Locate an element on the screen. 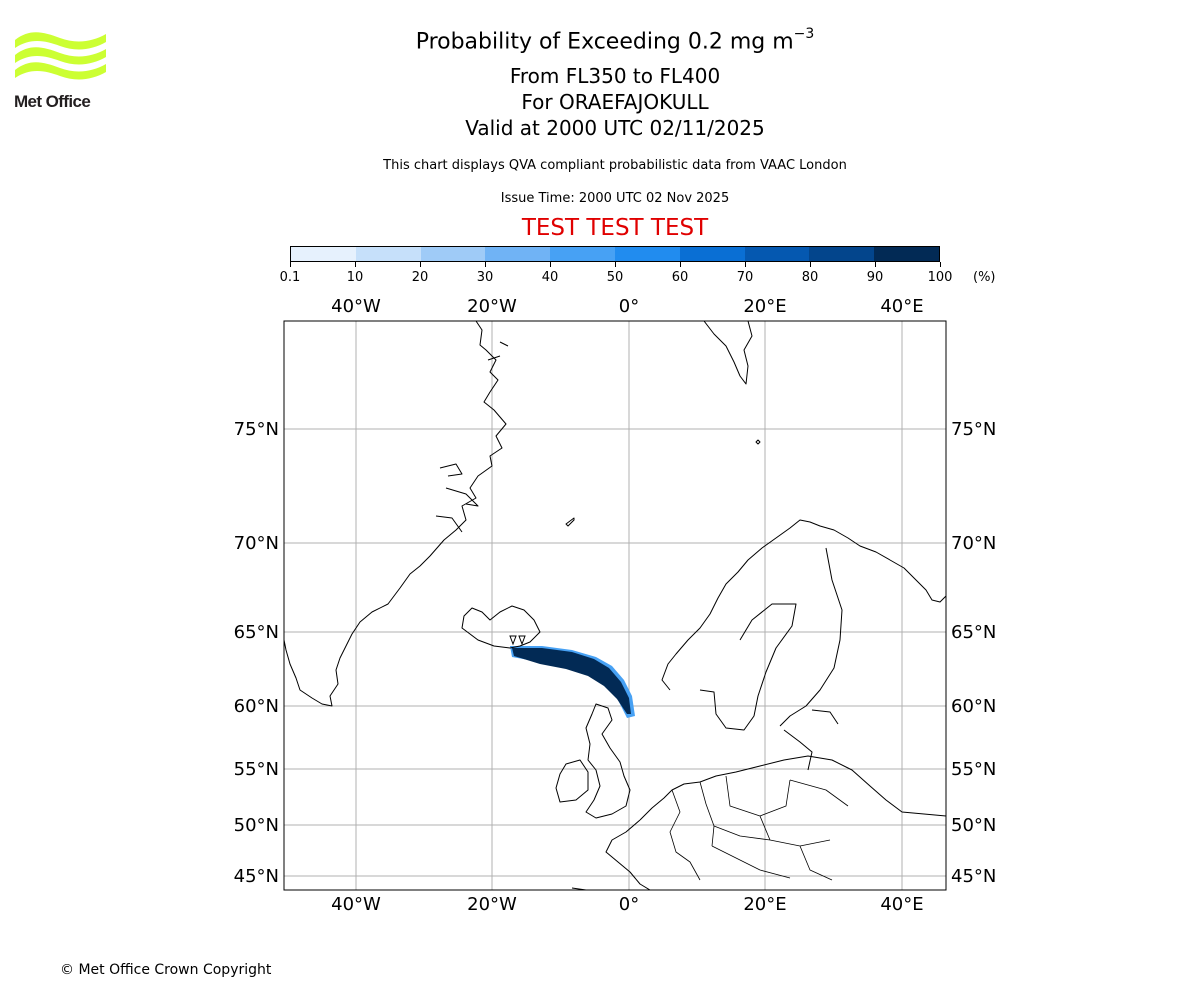 This screenshot has width=1200, height=1000. valid-time-subtitle: Valid at 2000 UTC 02/11/2025 is located at coordinates (615, 128).